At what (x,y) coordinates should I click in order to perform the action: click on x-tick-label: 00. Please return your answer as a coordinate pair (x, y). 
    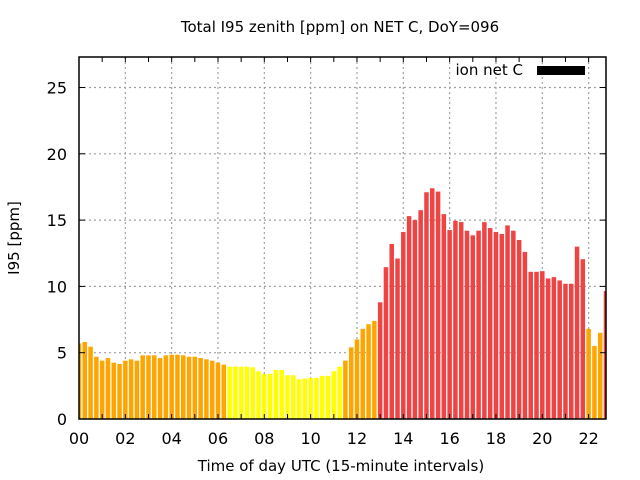
    Looking at the image, I should click on (79, 438).